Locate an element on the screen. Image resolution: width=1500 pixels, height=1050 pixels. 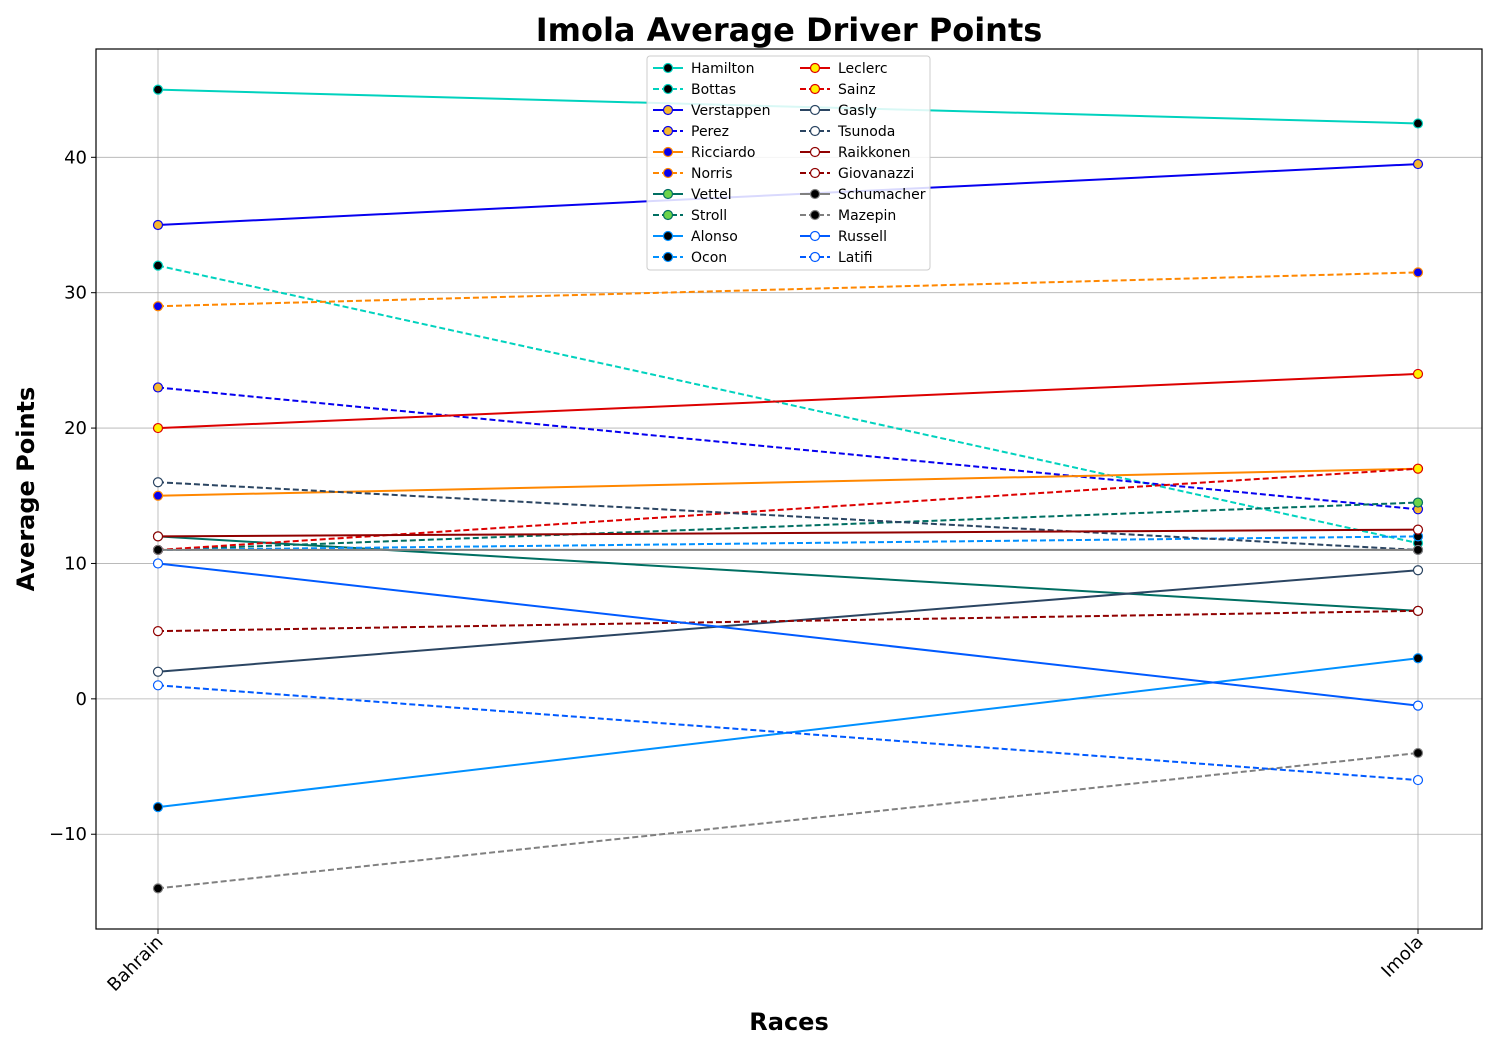
legend-entry-perez: Perez is located at coordinates (691, 132).